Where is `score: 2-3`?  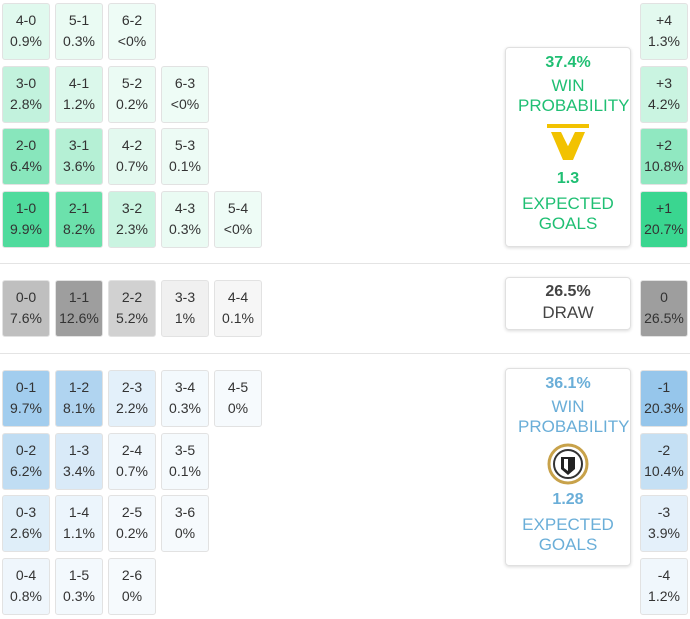 score: 2-3 is located at coordinates (132, 387).